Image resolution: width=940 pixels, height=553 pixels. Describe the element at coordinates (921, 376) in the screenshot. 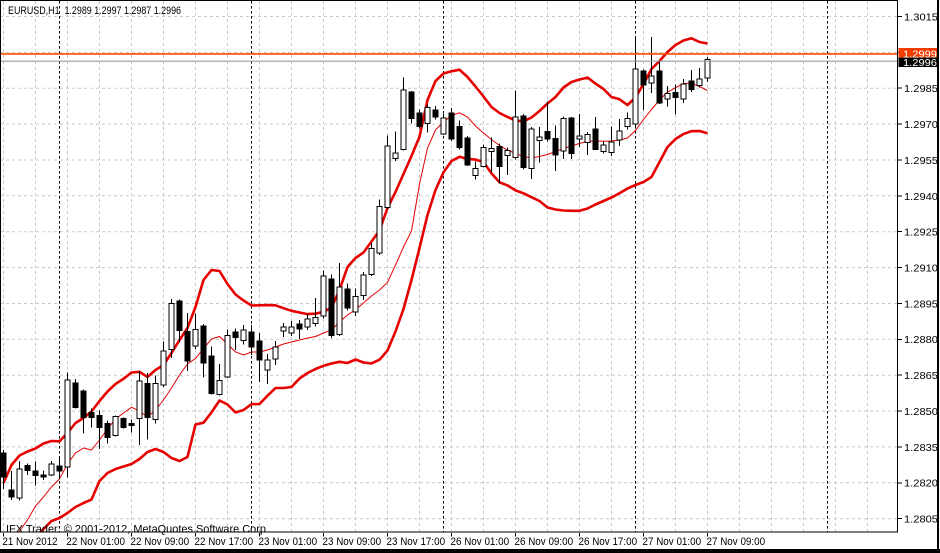

I see `svg-text: 1.2865` at that location.